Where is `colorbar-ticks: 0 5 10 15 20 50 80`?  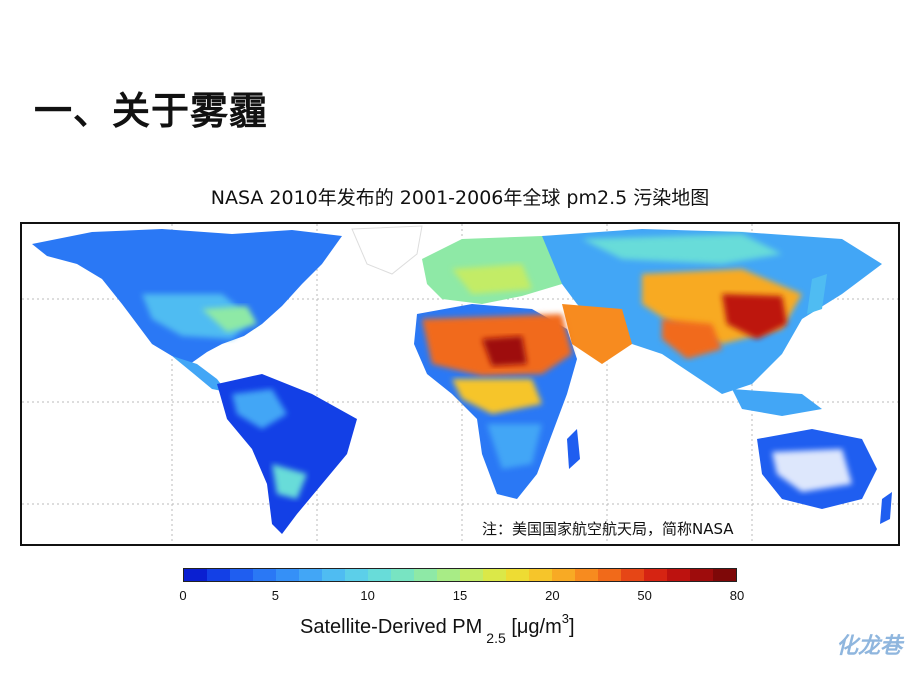
colorbar-ticks: 0 5 10 15 20 50 80 is located at coordinates (461, 597).